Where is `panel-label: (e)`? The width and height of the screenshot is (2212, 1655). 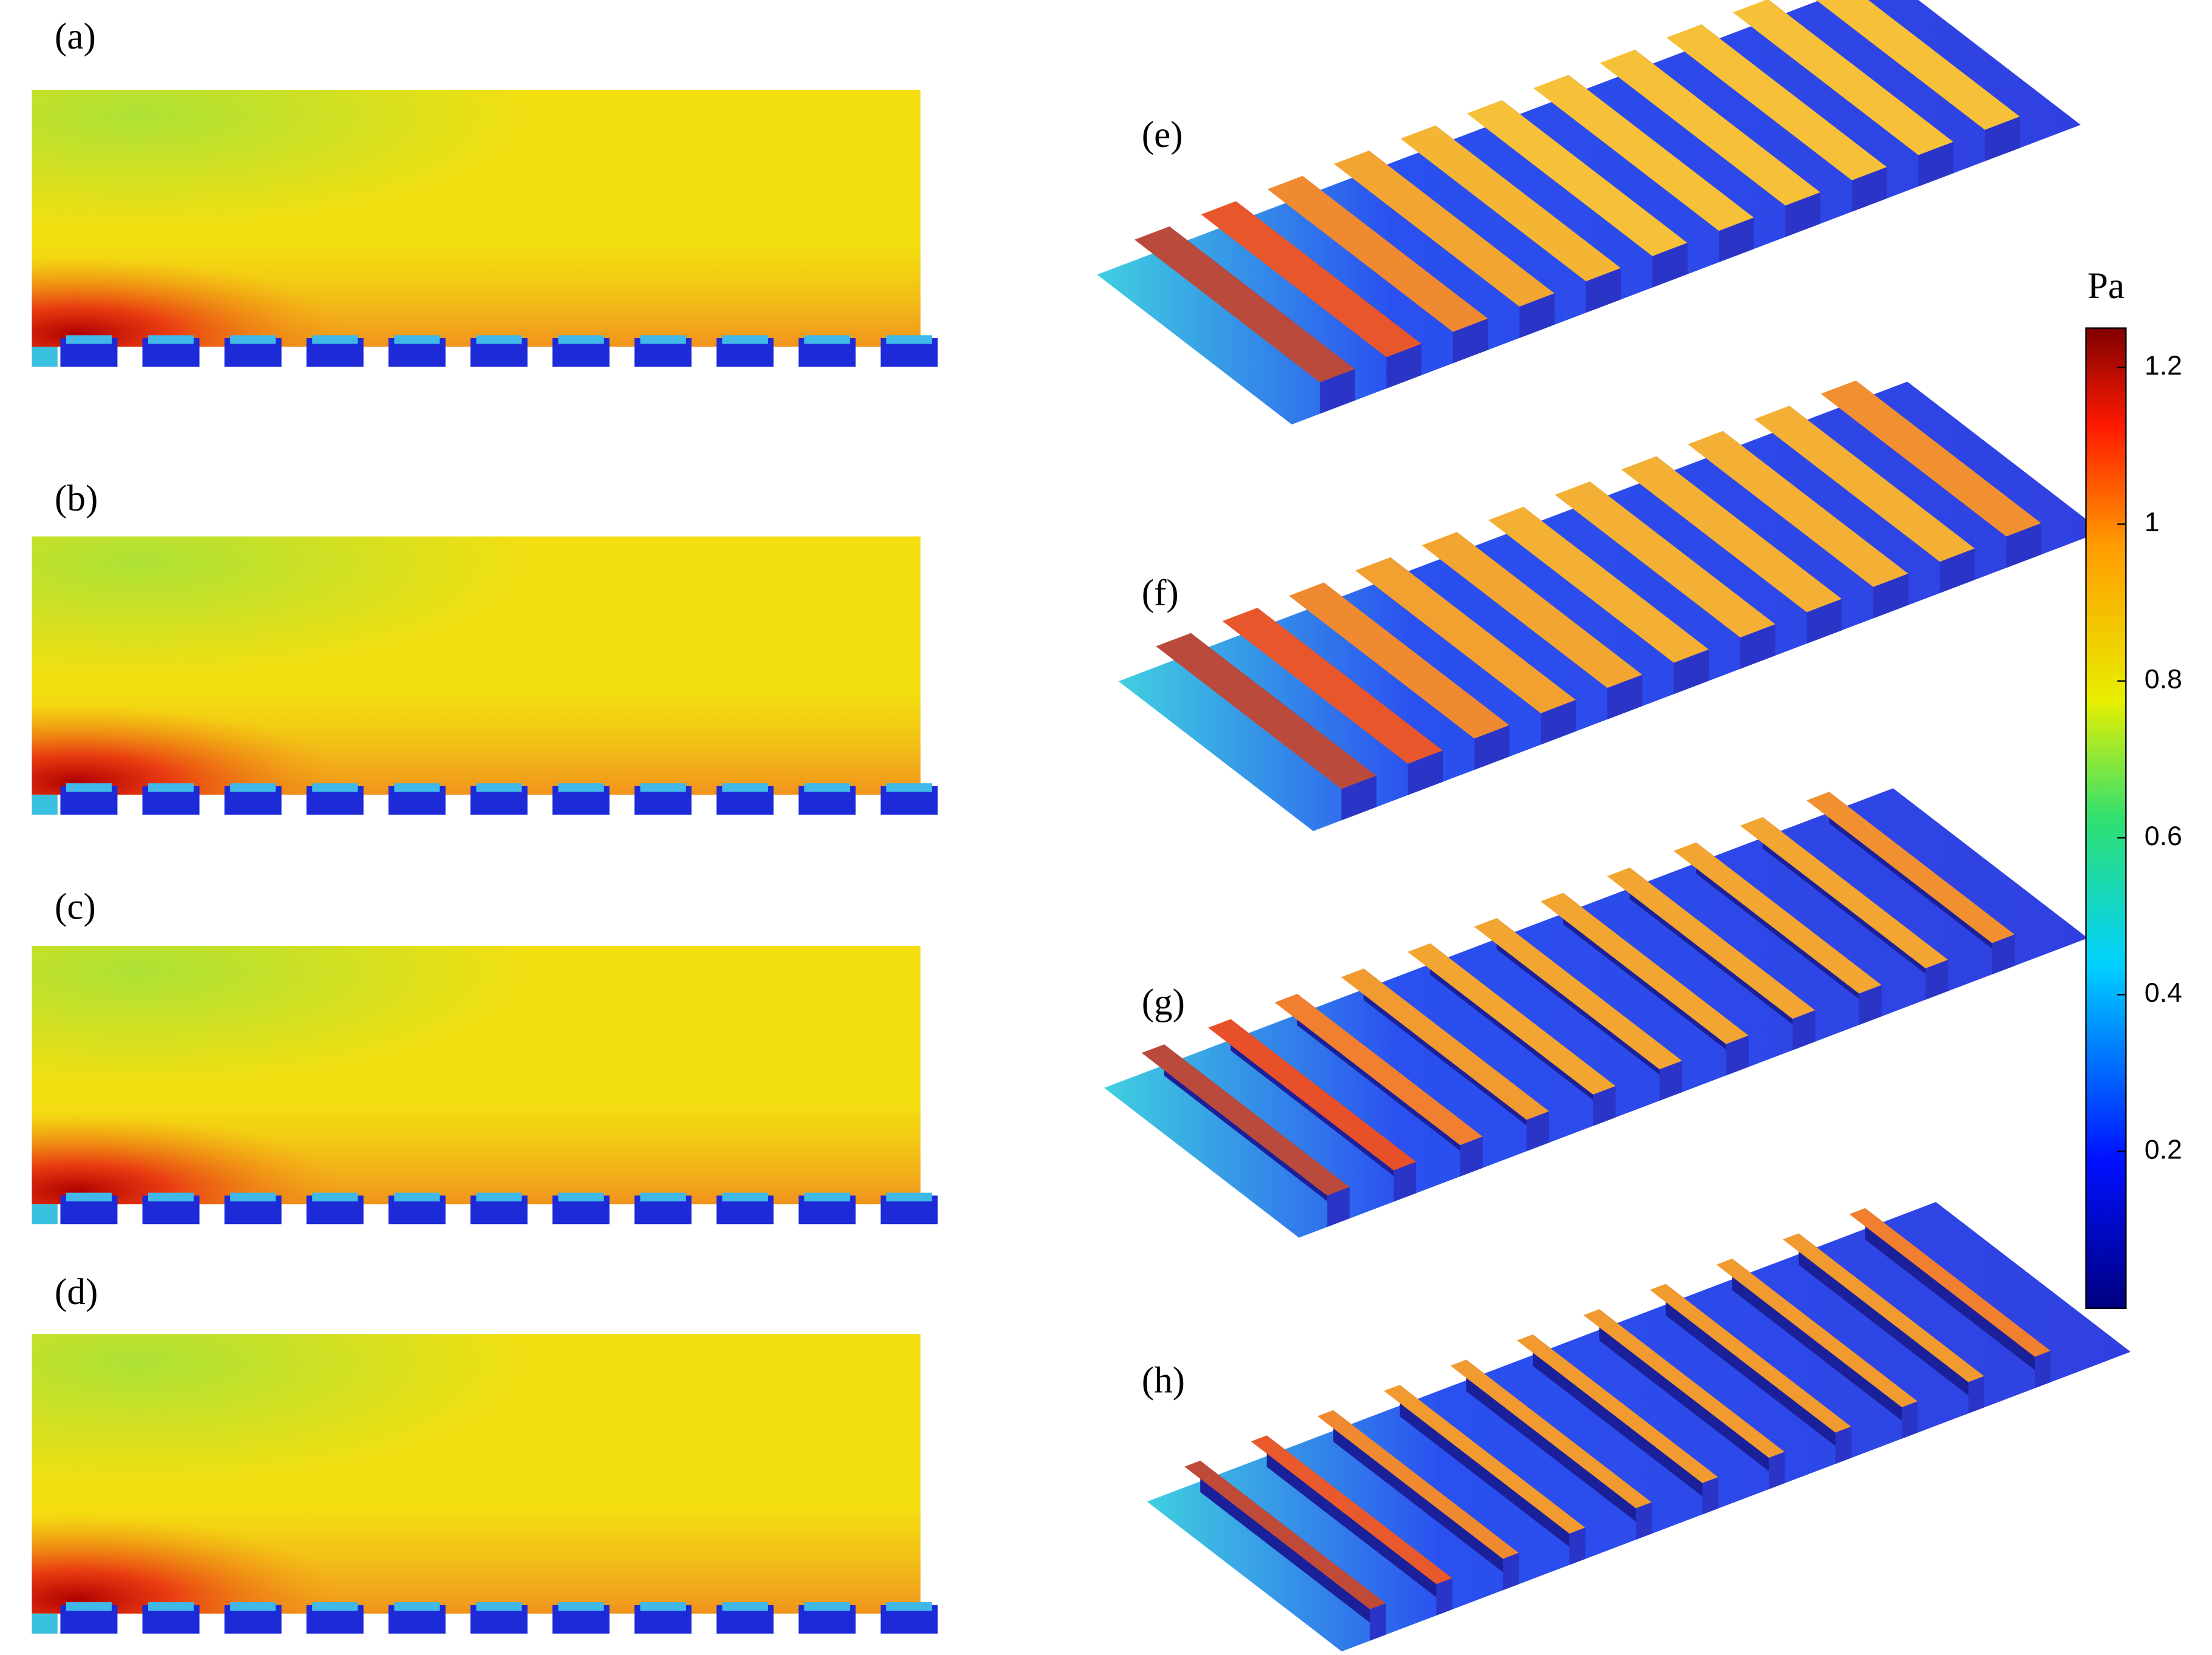
panel-label: (e) is located at coordinates (1162, 135).